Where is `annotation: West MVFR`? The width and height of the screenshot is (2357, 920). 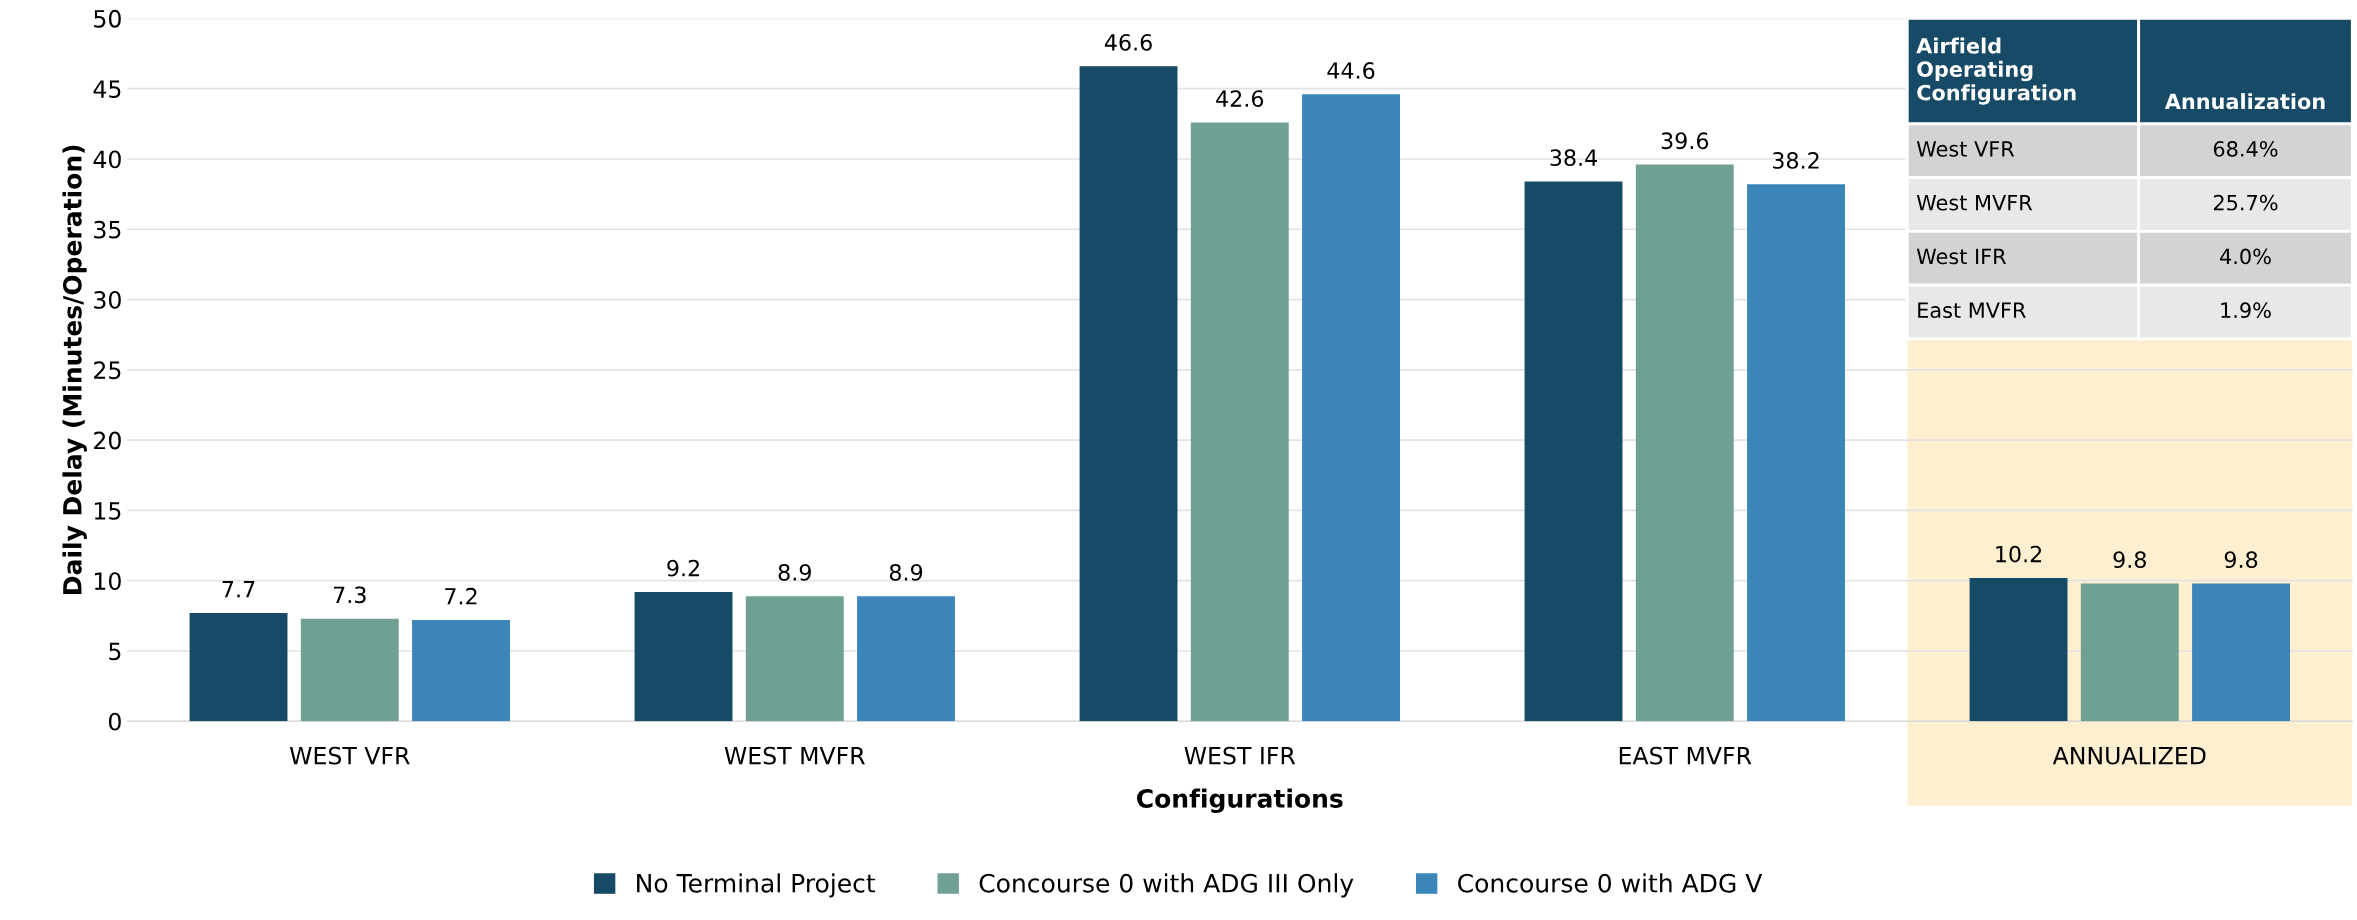
annotation: West MVFR is located at coordinates (1974, 203).